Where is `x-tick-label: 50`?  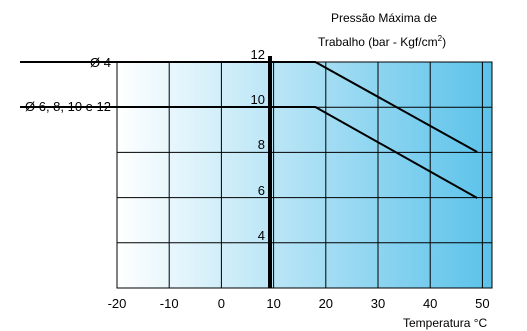 x-tick-label: 50 is located at coordinates (482, 303).